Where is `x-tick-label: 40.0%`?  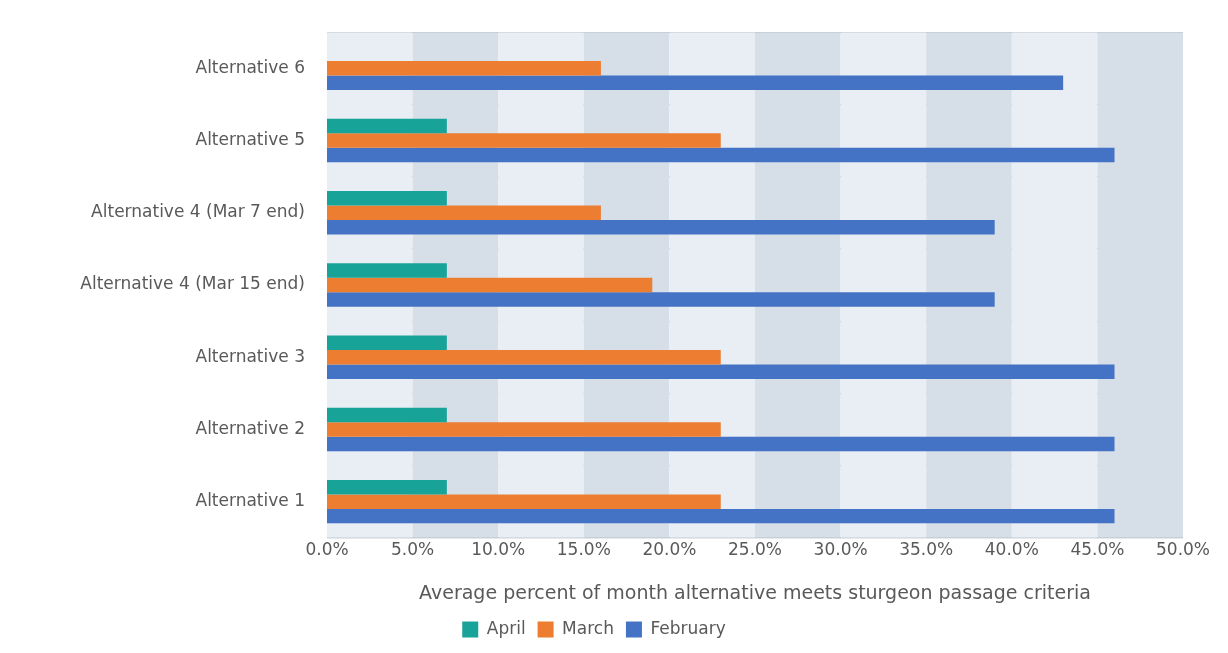
x-tick-label: 40.0% is located at coordinates (1011, 549).